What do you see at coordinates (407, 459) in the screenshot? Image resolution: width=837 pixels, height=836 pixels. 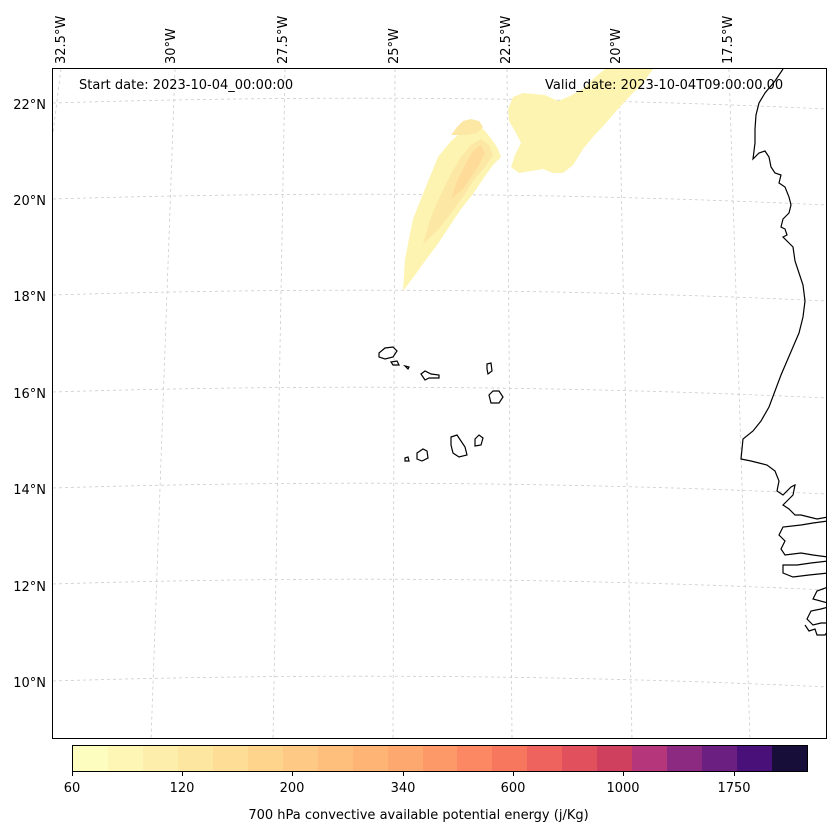 I see `island-brava` at bounding box center [407, 459].